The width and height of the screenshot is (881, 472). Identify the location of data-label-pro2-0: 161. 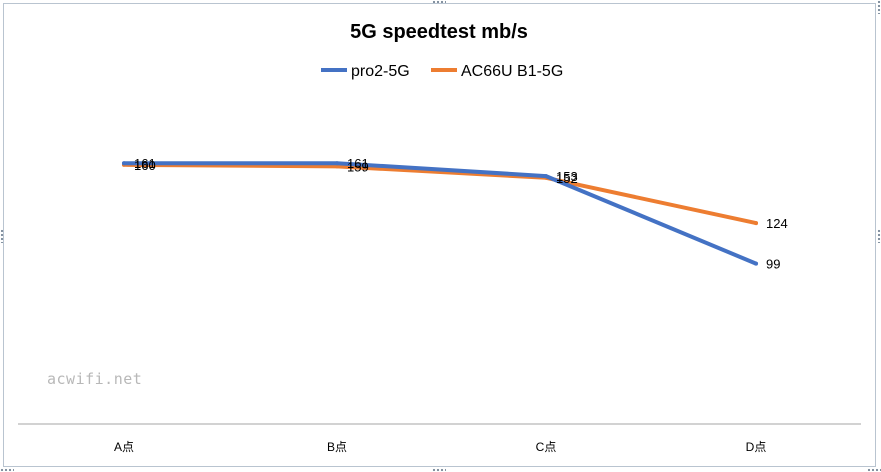
(145, 163).